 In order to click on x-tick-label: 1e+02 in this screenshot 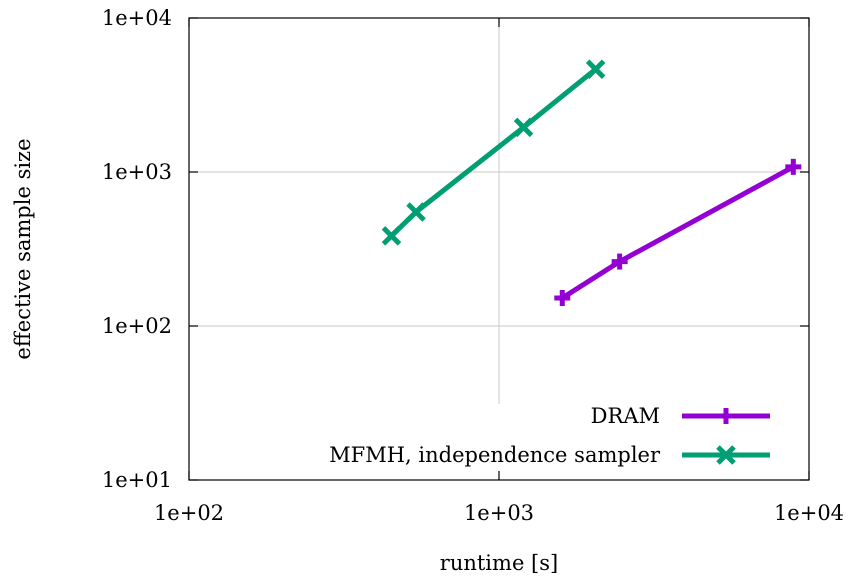, I will do `click(189, 513)`.